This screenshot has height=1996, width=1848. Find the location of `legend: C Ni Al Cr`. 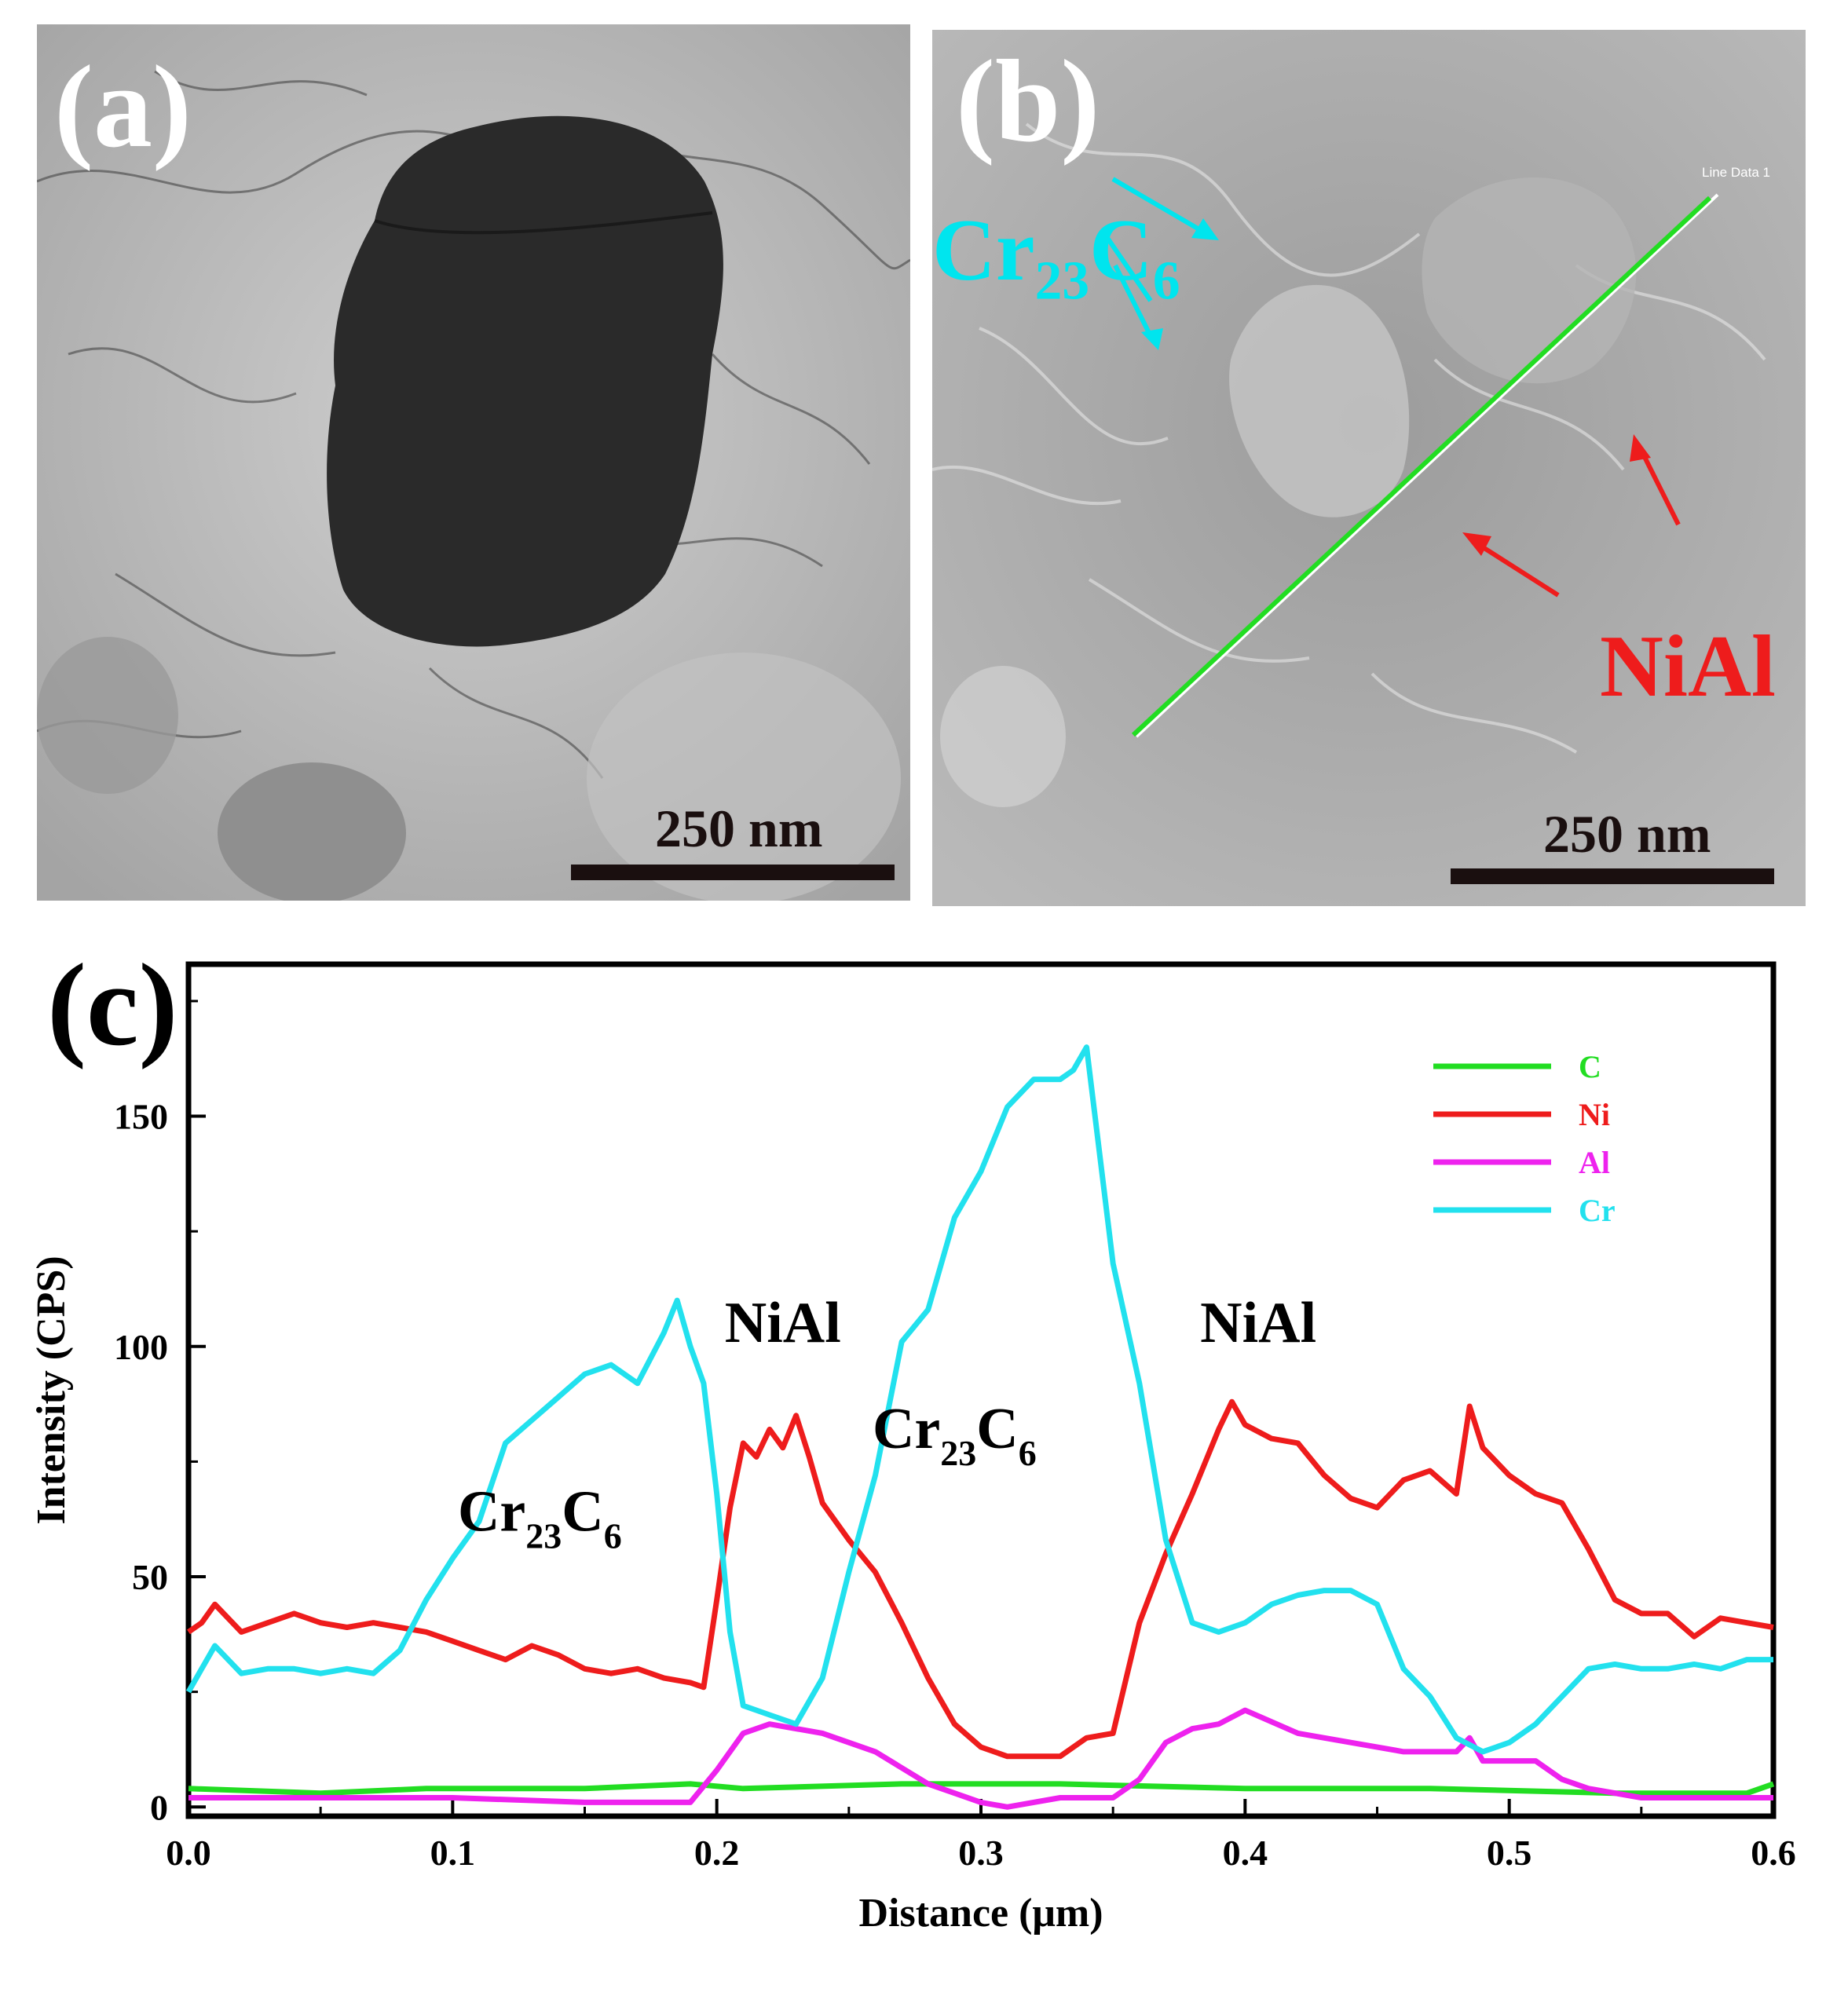

legend: C Ni Al Cr is located at coordinates (1524, 1138).